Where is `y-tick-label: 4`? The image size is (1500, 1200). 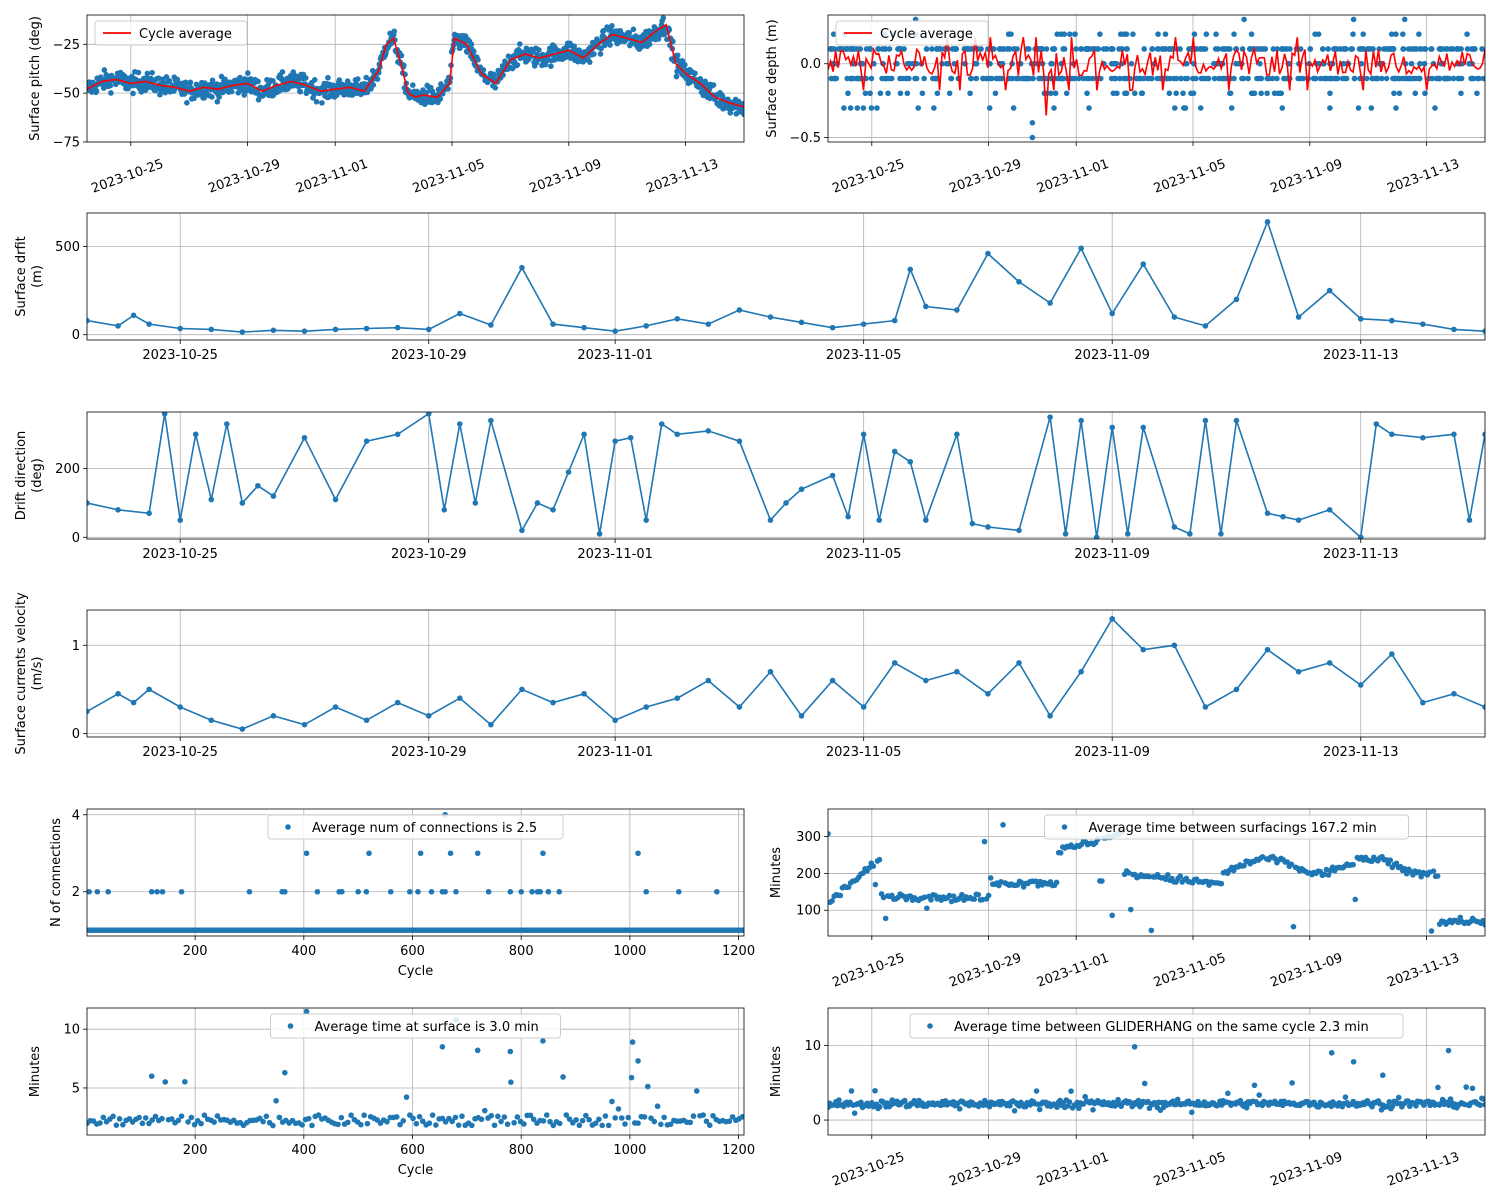
y-tick-label: 4 is located at coordinates (76, 815).